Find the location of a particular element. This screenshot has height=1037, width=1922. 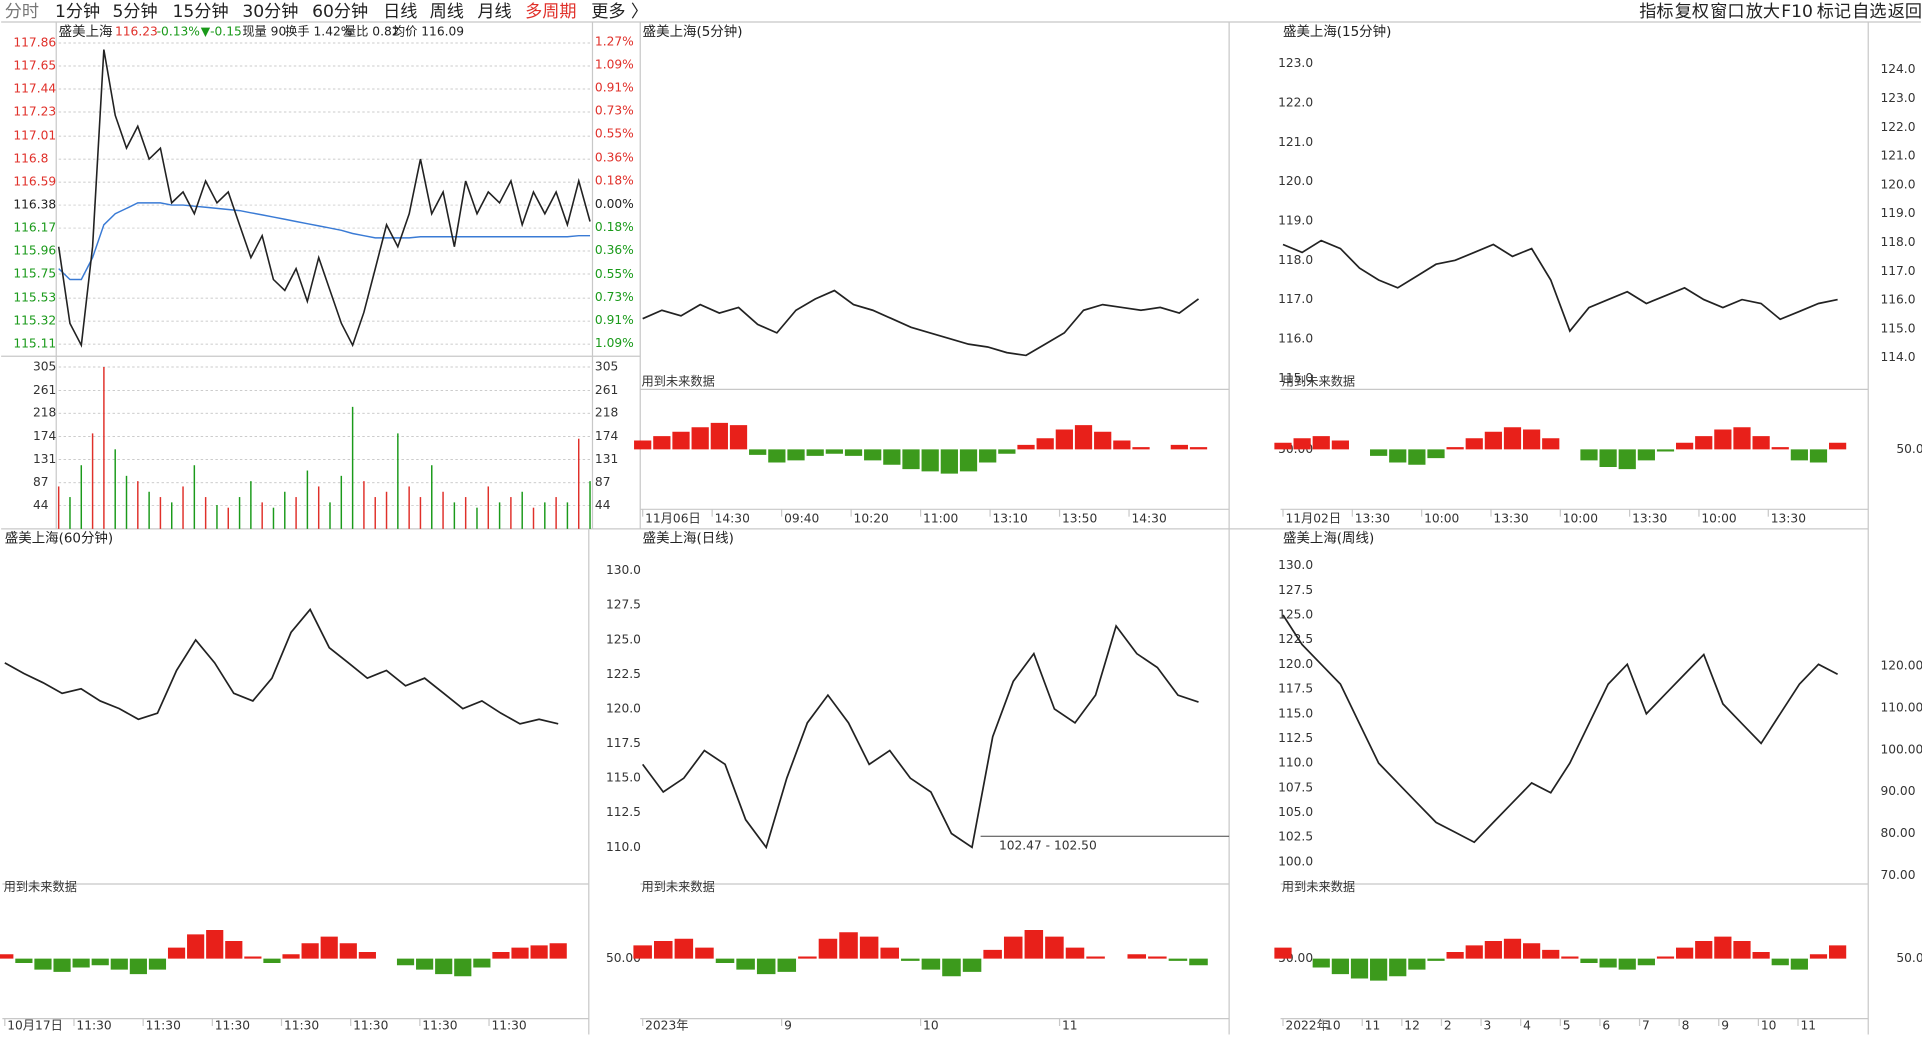

y2-tick-label: 123.0 is located at coordinates (1897, 98).